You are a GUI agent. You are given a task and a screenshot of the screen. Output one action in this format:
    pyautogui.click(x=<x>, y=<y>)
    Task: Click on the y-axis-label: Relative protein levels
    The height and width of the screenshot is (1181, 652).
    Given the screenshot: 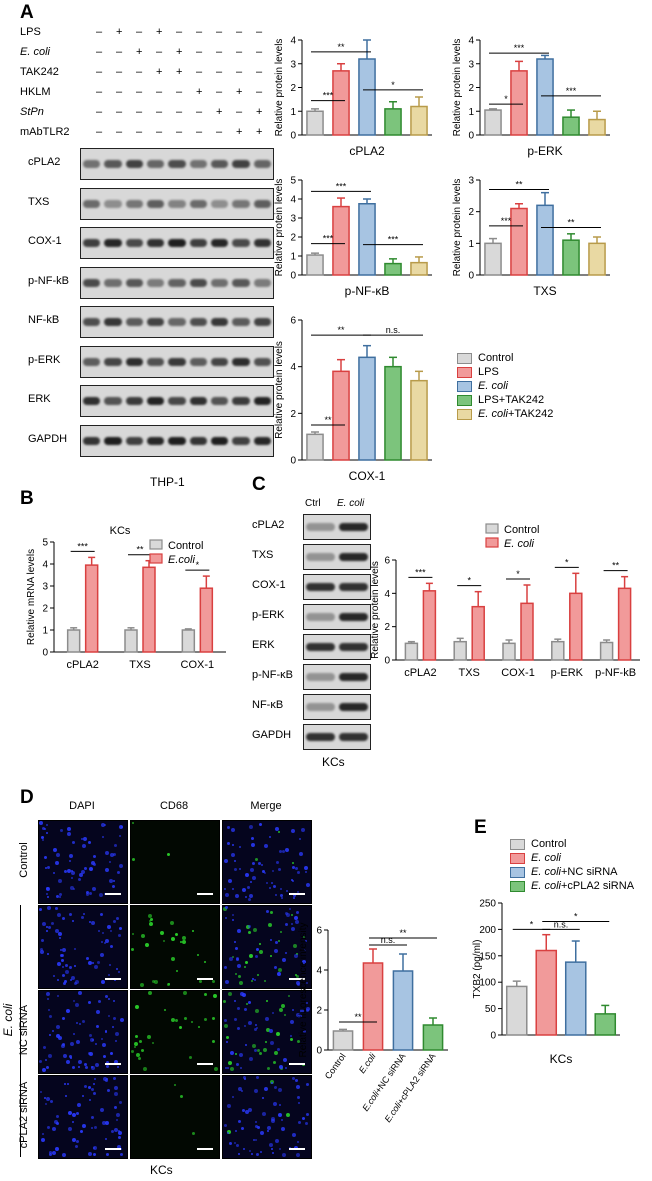 What is the action you would take?
    pyautogui.click(x=457, y=228)
    